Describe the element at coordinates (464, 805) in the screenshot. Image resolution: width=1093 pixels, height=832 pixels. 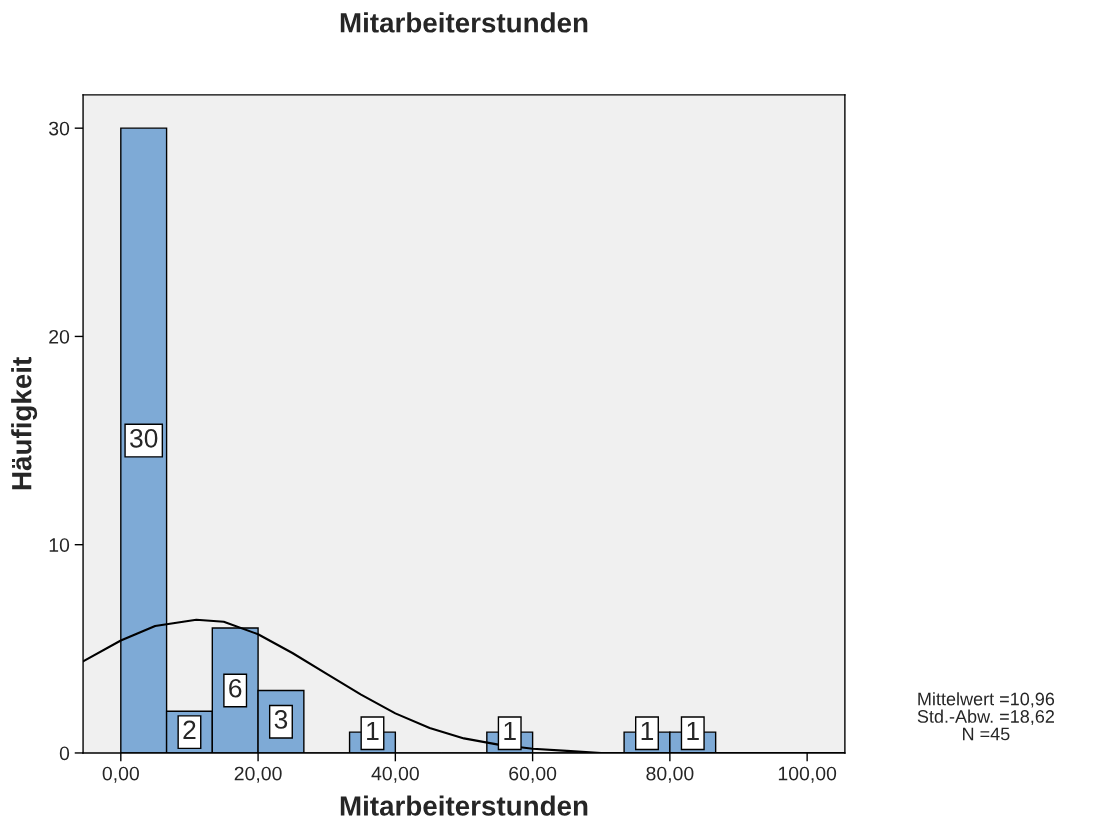
I see `x-axis-title: Mitarbeiterstunden` at that location.